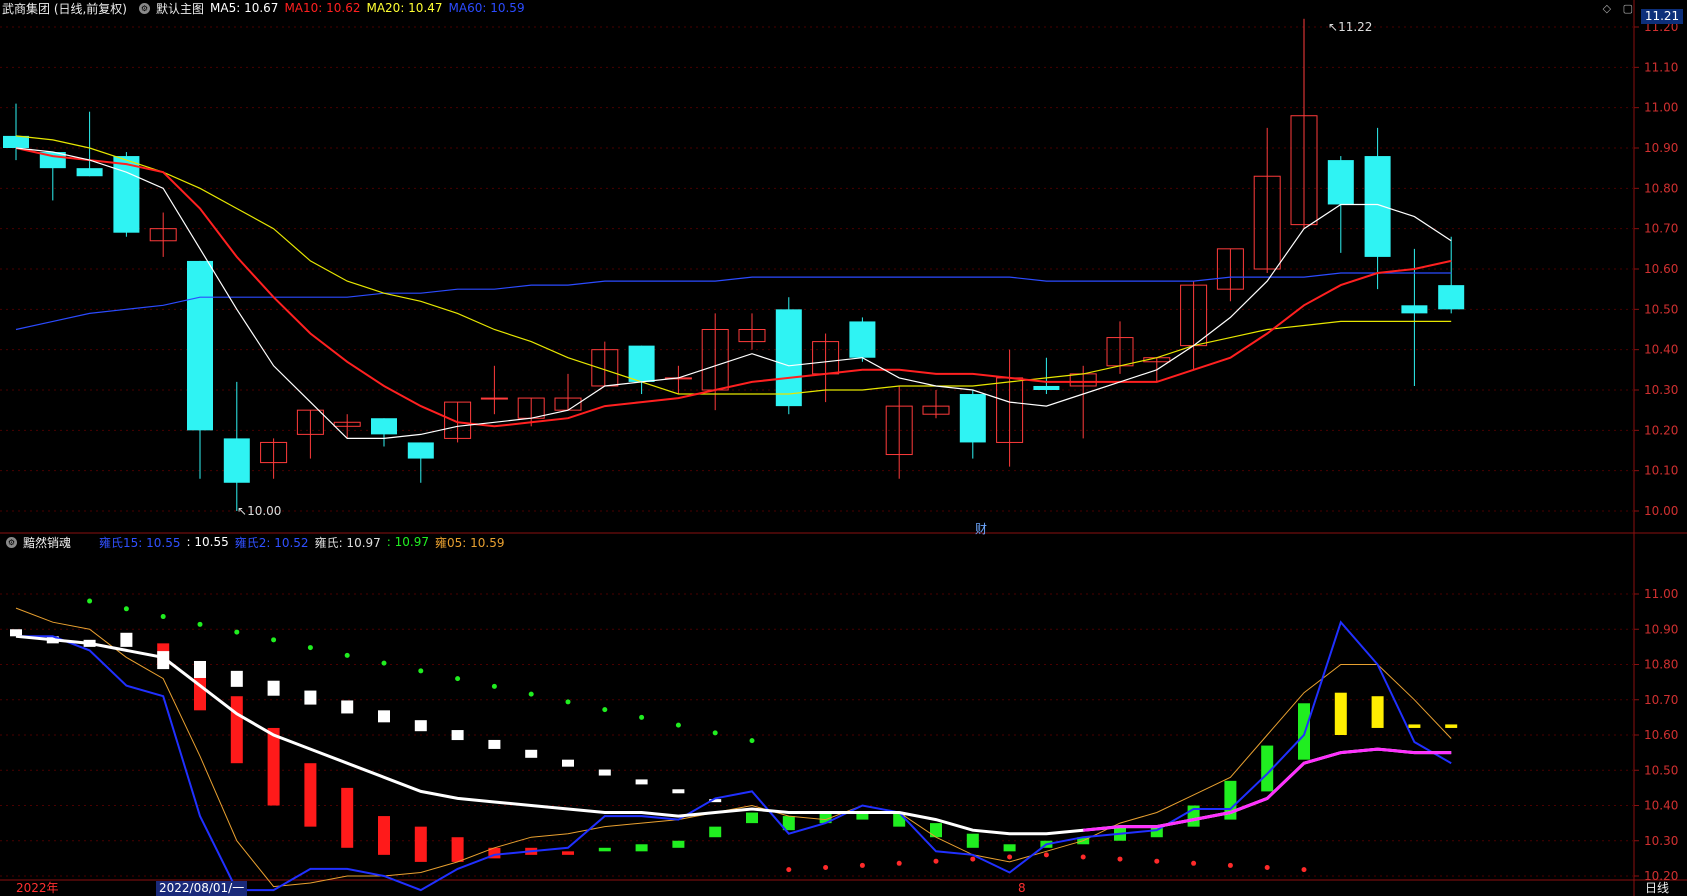 The width and height of the screenshot is (1687, 896). What do you see at coordinates (1661, 876) in the screenshot?
I see `indicator-tick-label: 10.20` at bounding box center [1661, 876].